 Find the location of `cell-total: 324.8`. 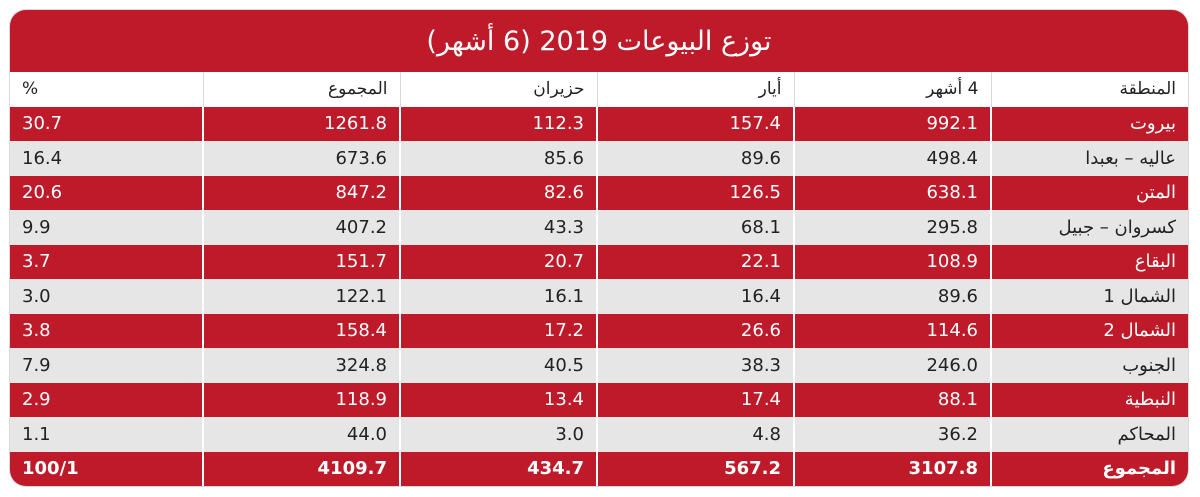

cell-total: 324.8 is located at coordinates (302, 365).